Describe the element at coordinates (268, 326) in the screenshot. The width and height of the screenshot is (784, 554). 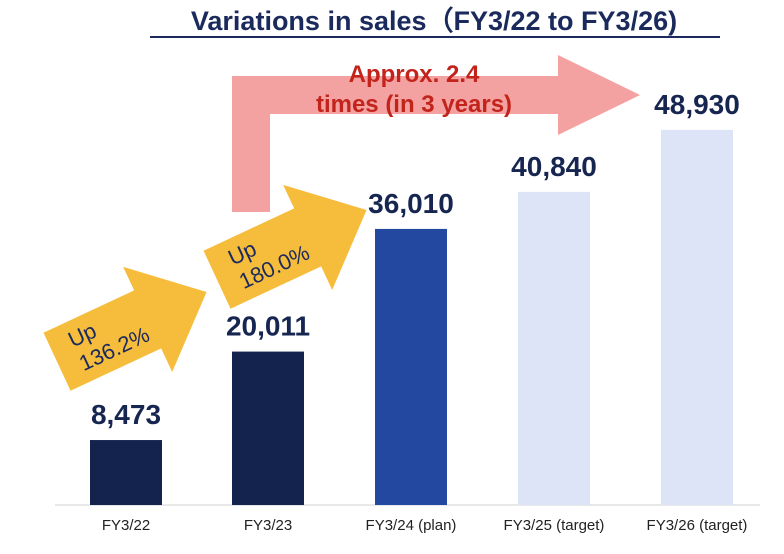
I see `value-label-2: 20,011` at that location.